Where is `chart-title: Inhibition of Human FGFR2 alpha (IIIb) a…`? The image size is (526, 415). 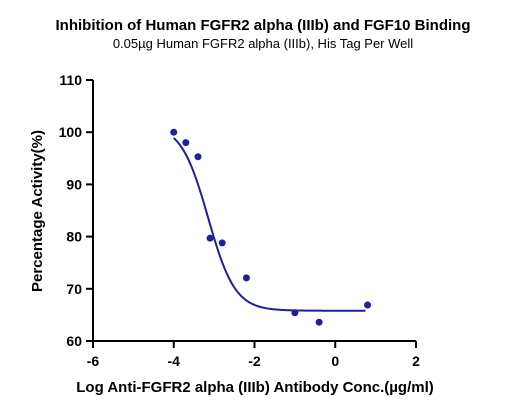
chart-title: Inhibition of Human FGFR2 alpha (IIIb) a… is located at coordinates (263, 25).